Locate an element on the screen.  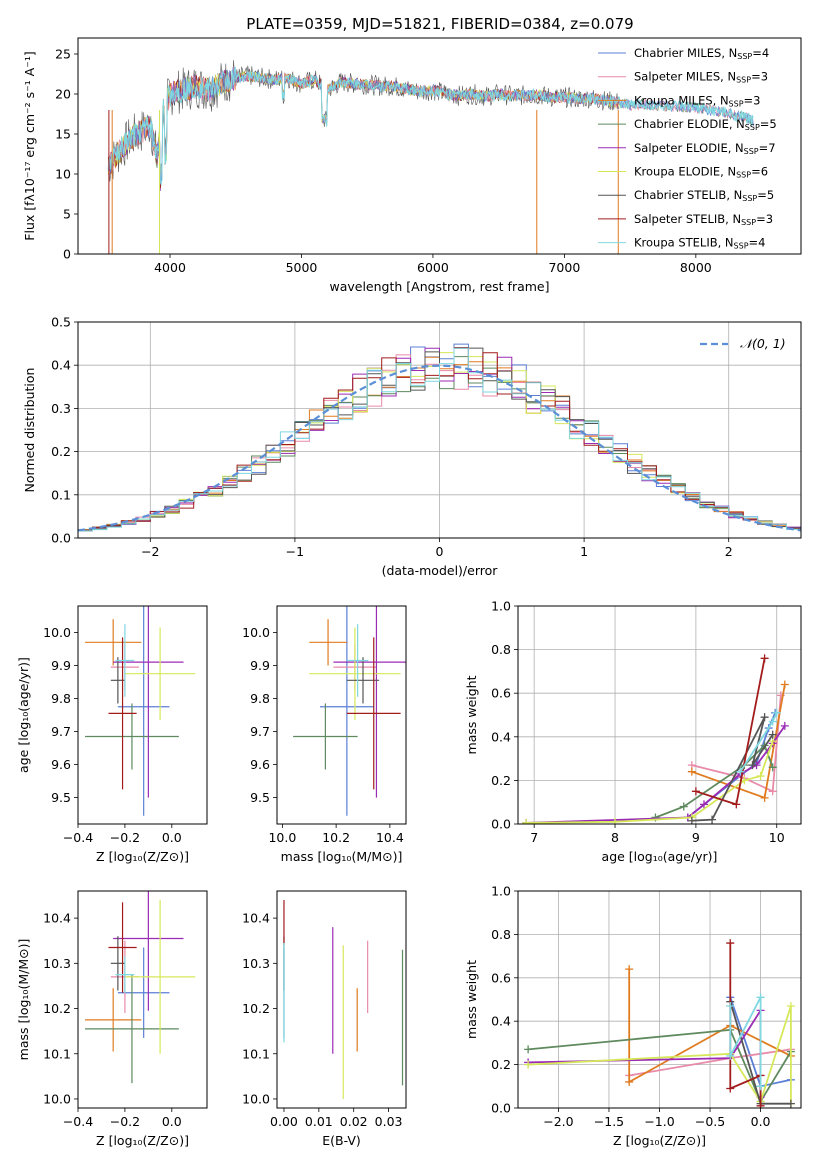
legend-label-prefix: Chabrier MILES, N is located at coordinates (685, 53).